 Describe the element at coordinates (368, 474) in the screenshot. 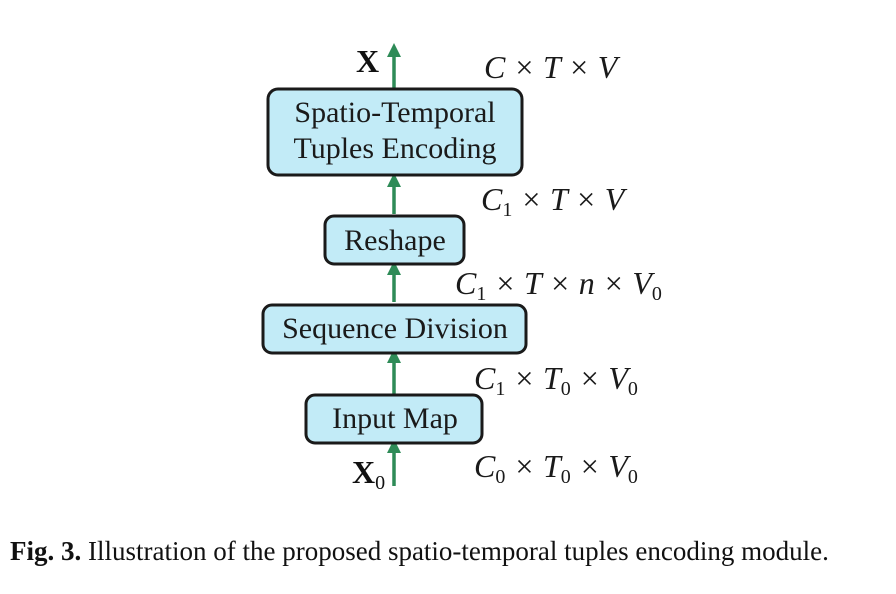

I see `input-variable: X0` at that location.